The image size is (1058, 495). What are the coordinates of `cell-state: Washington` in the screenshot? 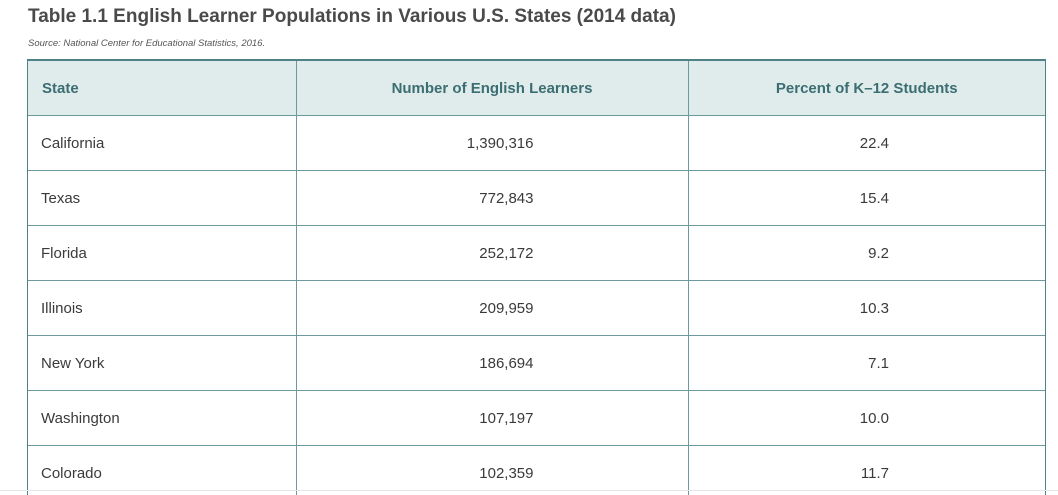 It's located at (162, 418).